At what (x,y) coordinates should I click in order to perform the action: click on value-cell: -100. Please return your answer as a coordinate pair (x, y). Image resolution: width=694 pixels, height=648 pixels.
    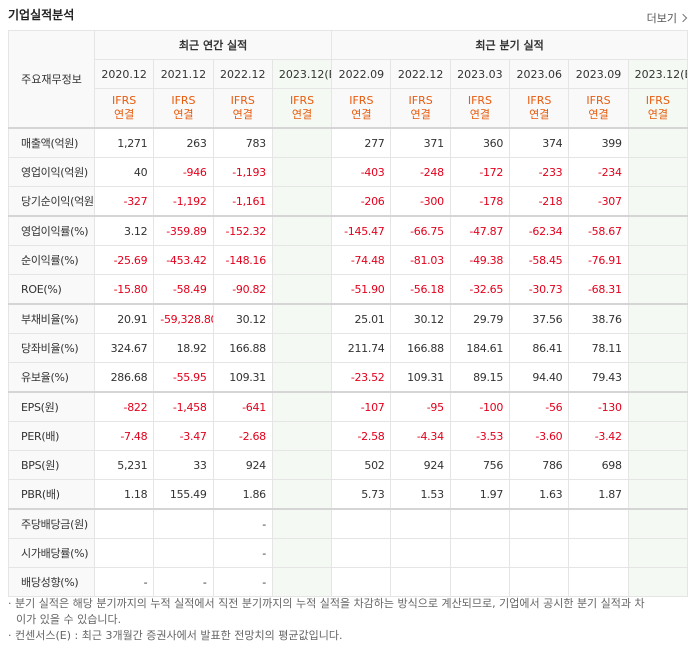
    Looking at the image, I should click on (480, 406).